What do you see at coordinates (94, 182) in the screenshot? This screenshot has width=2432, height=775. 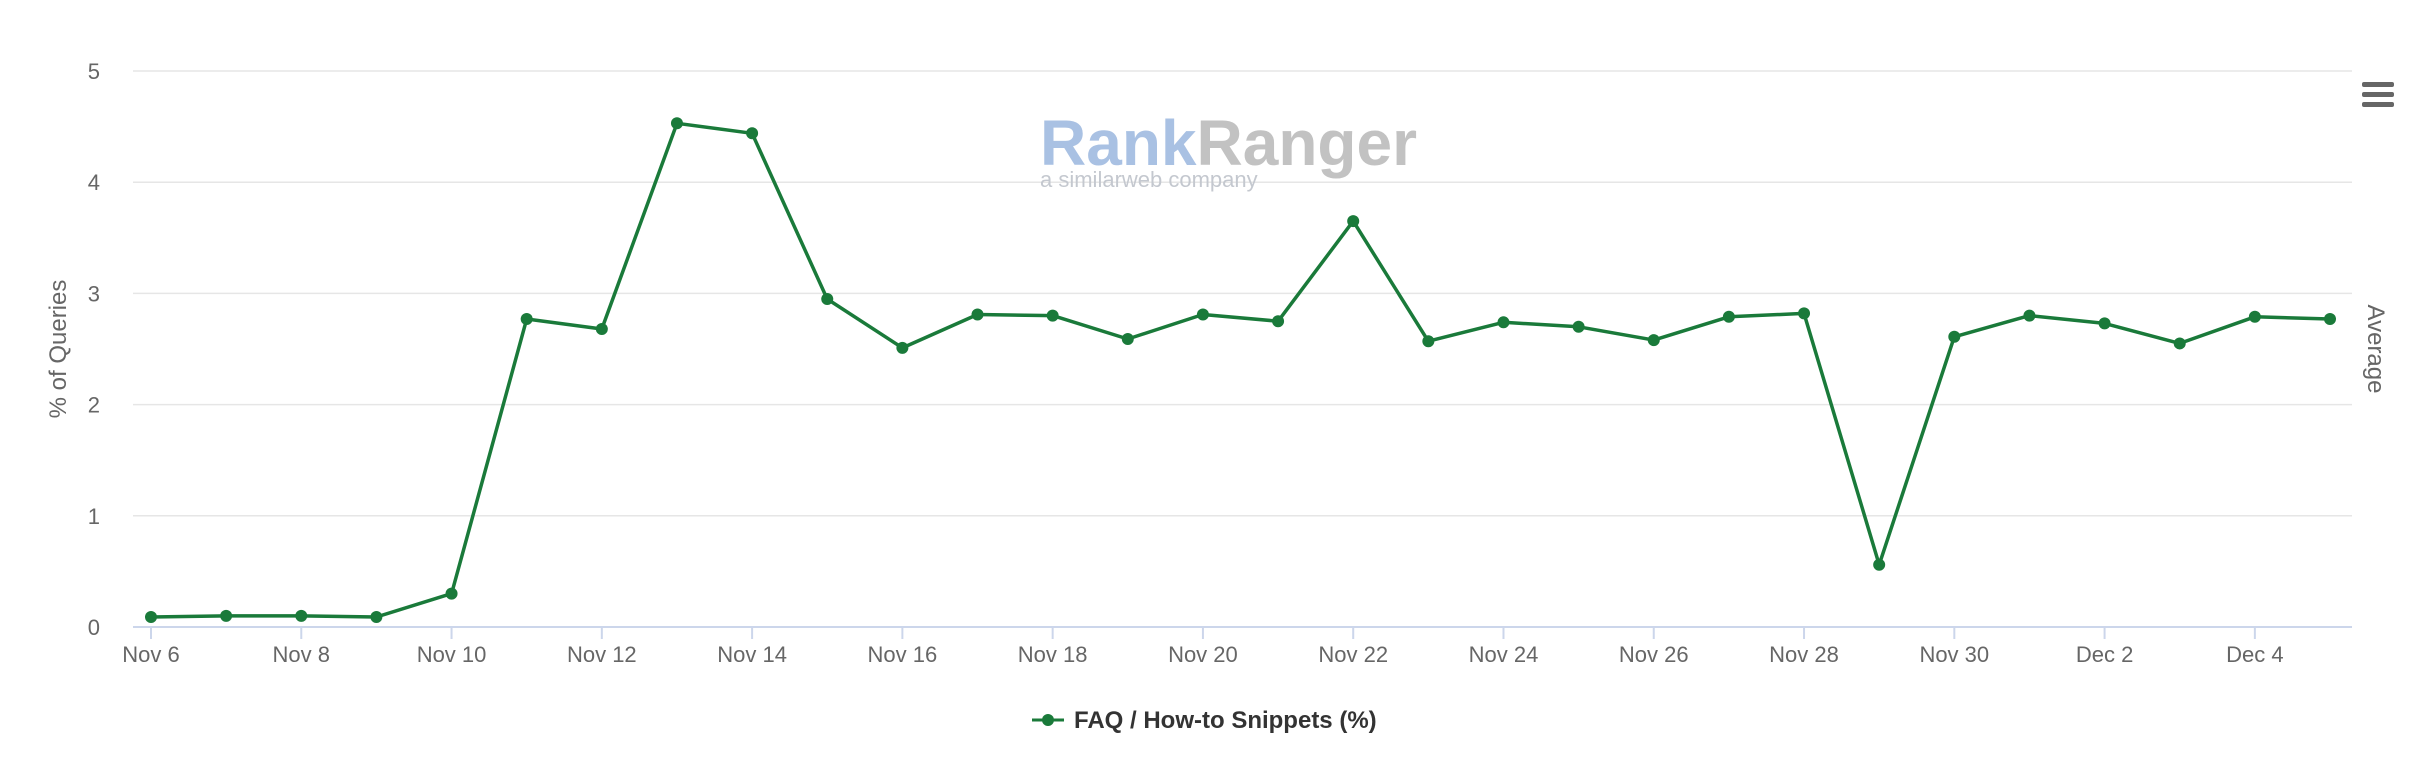 I see `y-tick-label: 4` at bounding box center [94, 182].